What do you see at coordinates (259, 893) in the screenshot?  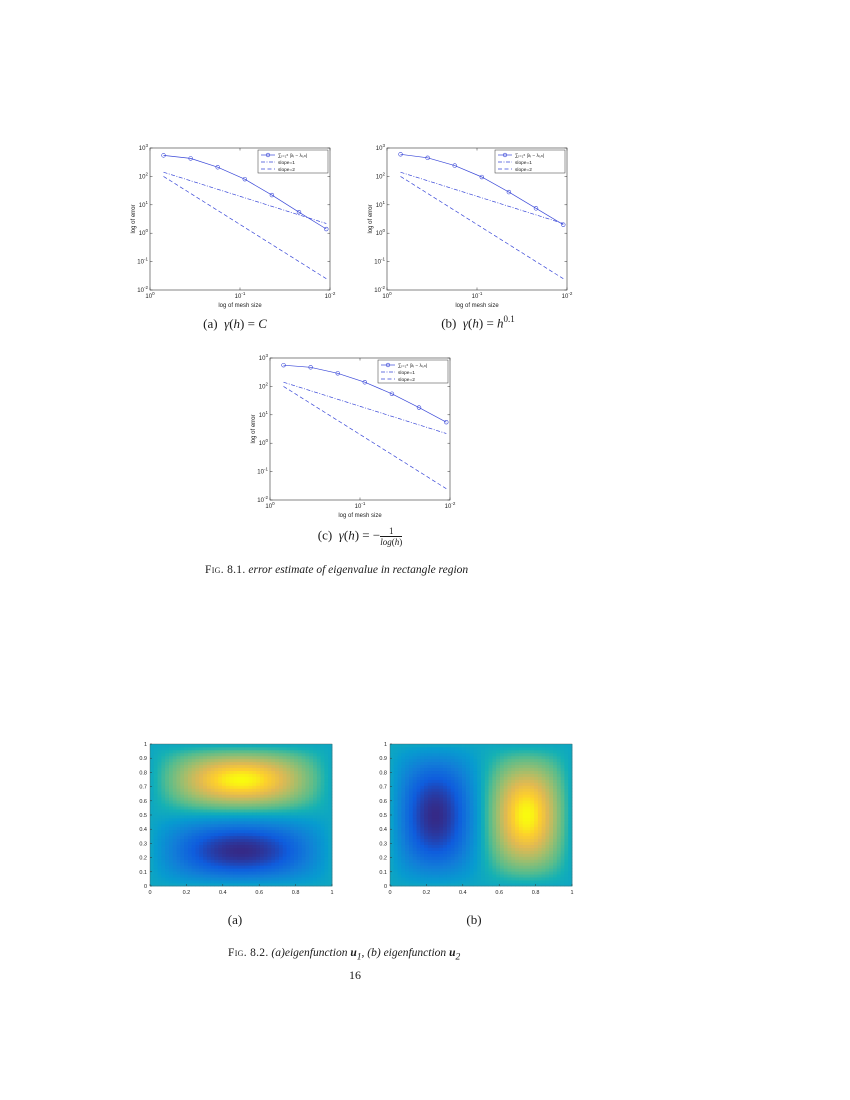 I see `x-tick-label: 0.6` at bounding box center [259, 893].